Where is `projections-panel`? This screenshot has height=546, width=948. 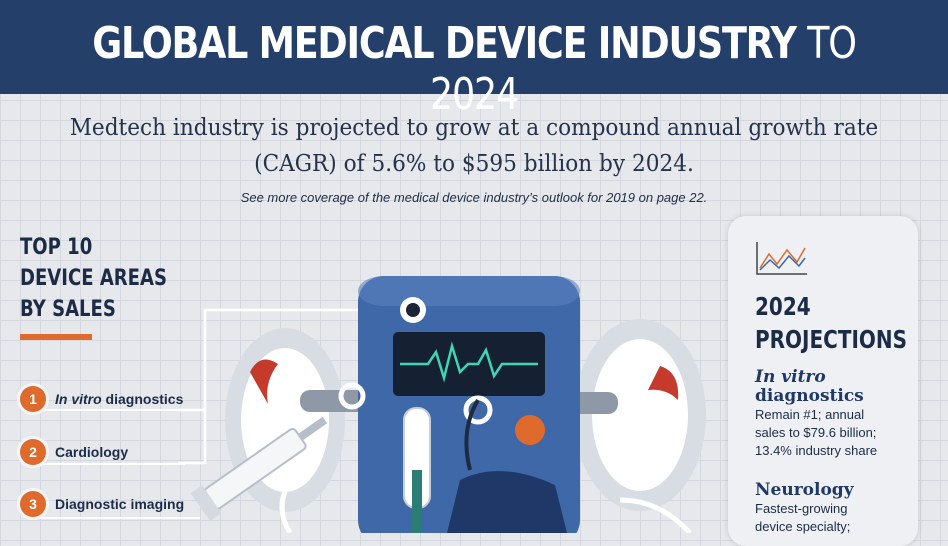
projections-panel is located at coordinates (823, 381).